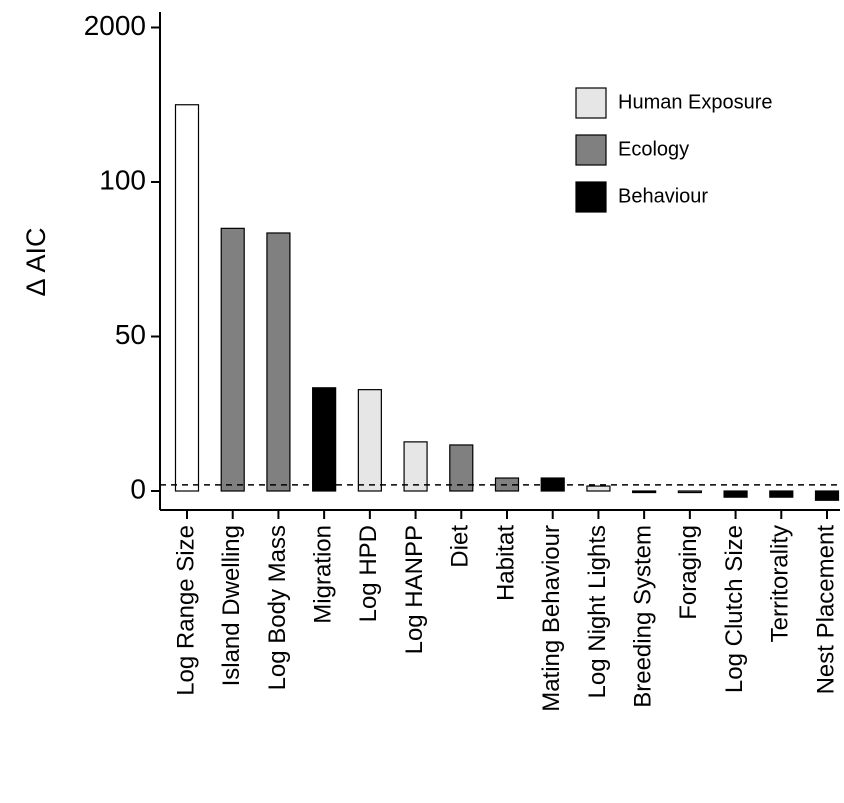 Image resolution: width=844 pixels, height=803 pixels. I want to click on x-tick-label: Log Clutch Size, so click(734, 609).